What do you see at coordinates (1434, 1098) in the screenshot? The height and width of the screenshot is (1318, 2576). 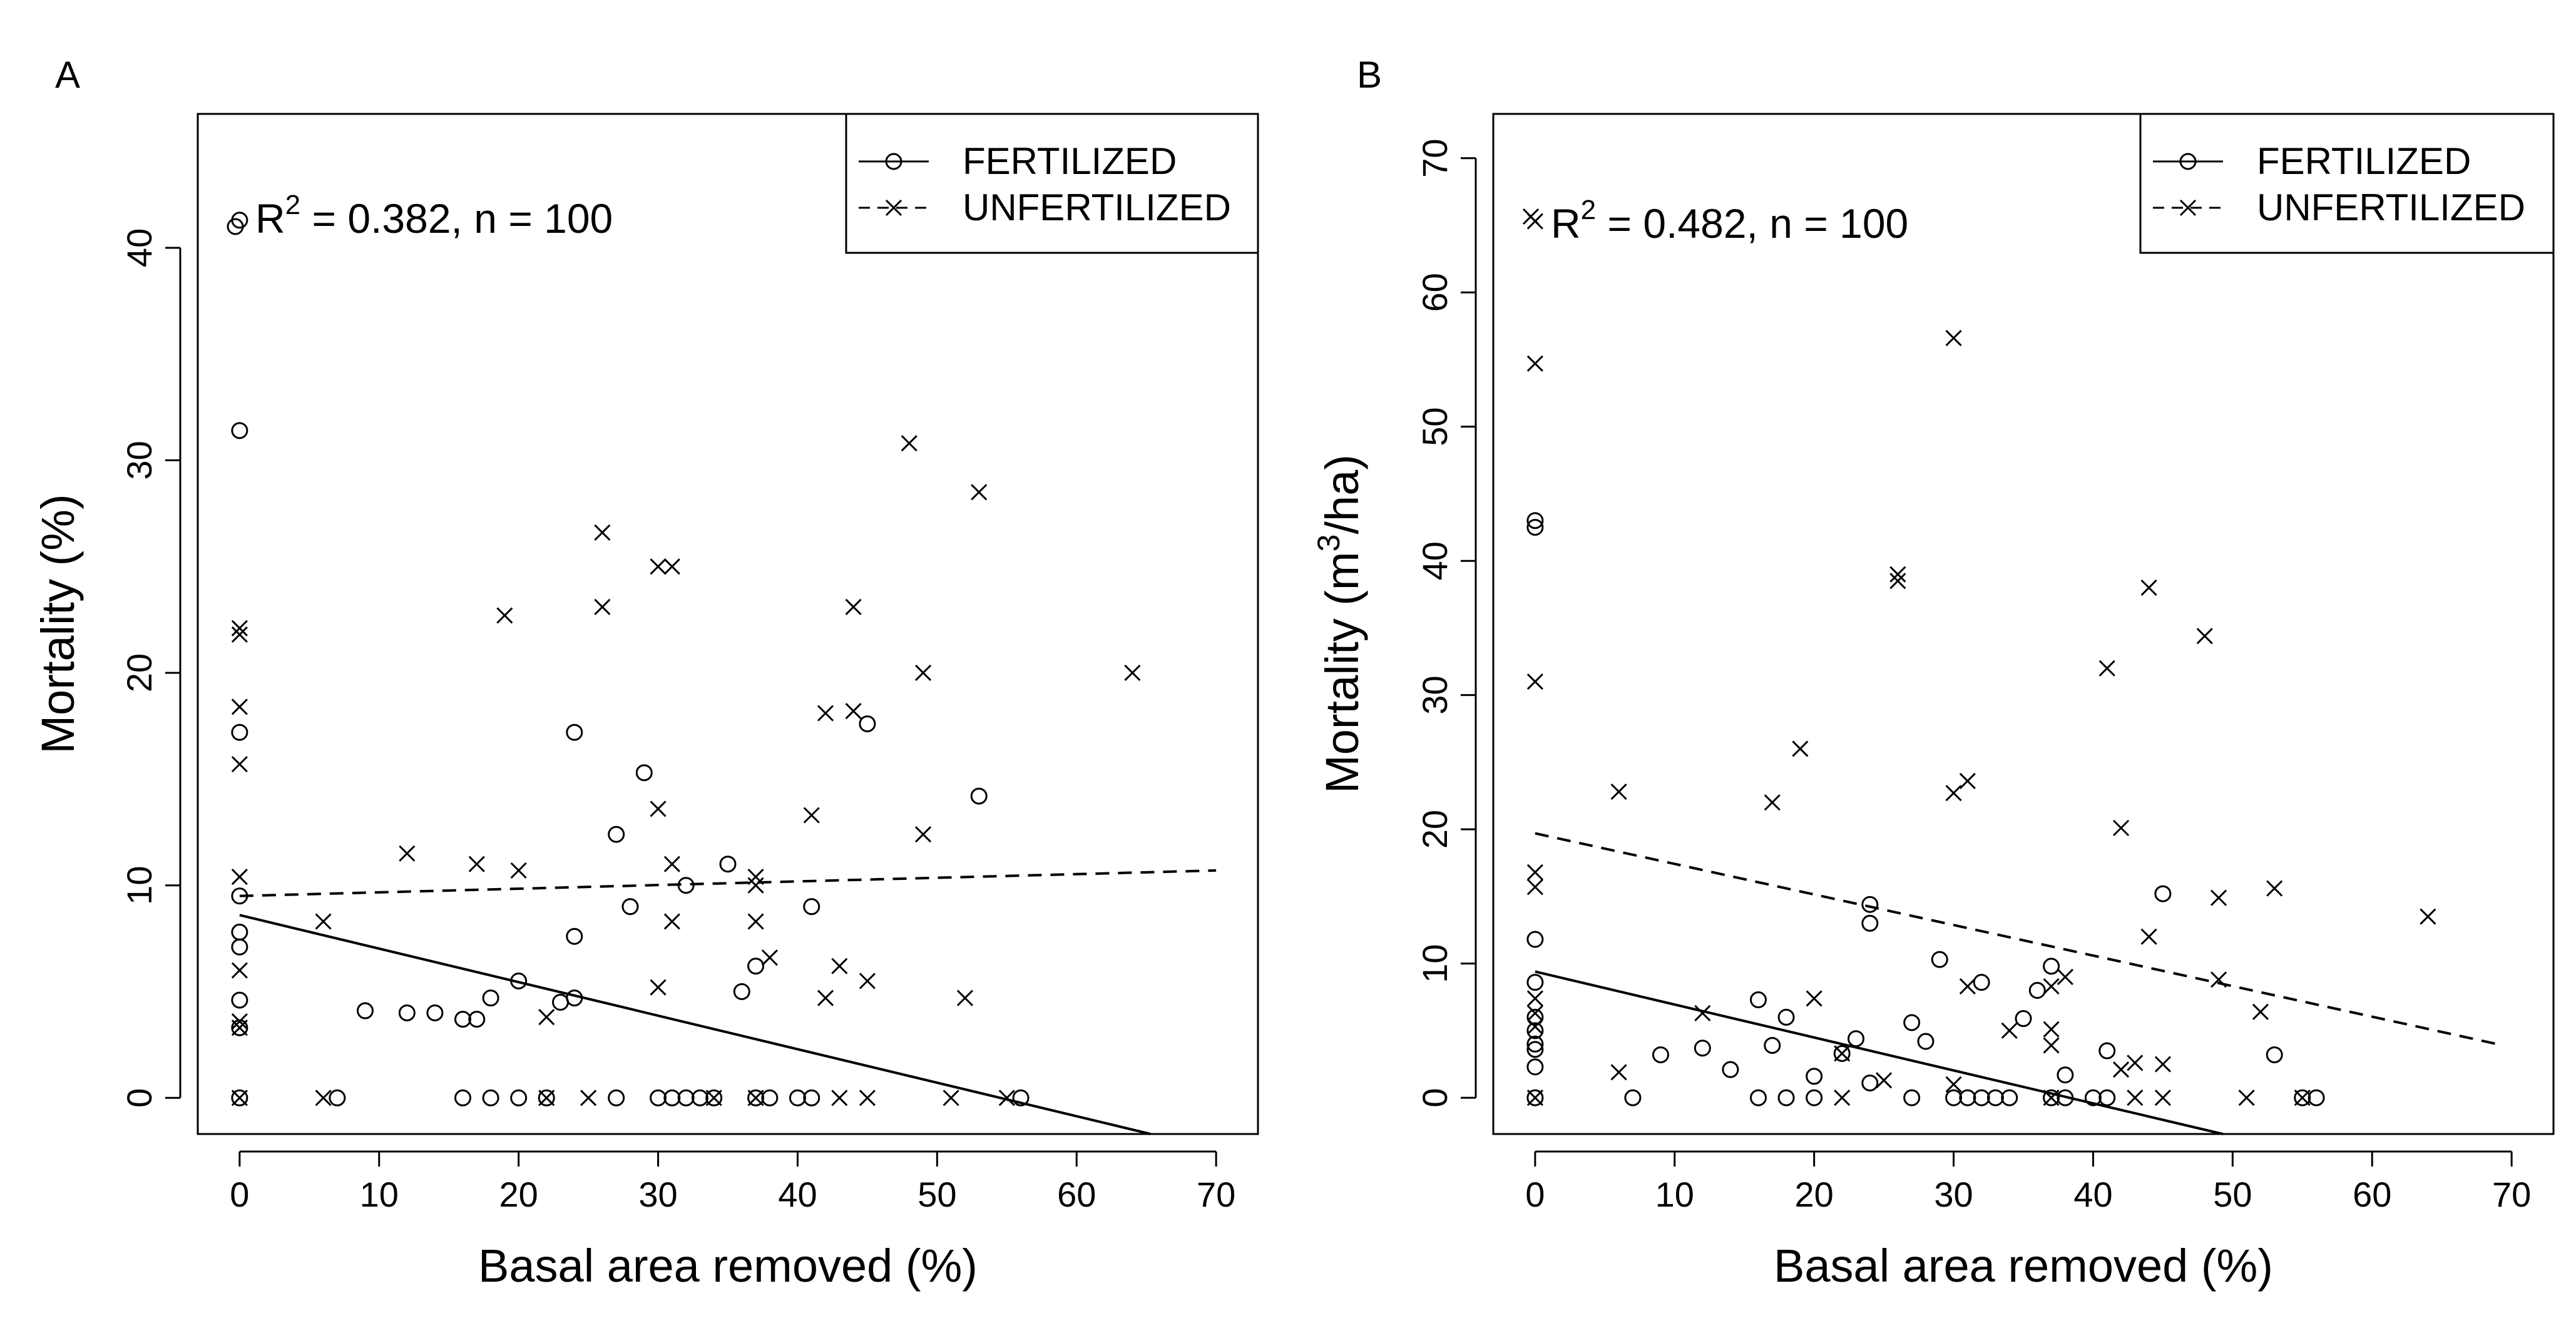 I see `panel-b-y-tick-label: 0` at bounding box center [1434, 1098].